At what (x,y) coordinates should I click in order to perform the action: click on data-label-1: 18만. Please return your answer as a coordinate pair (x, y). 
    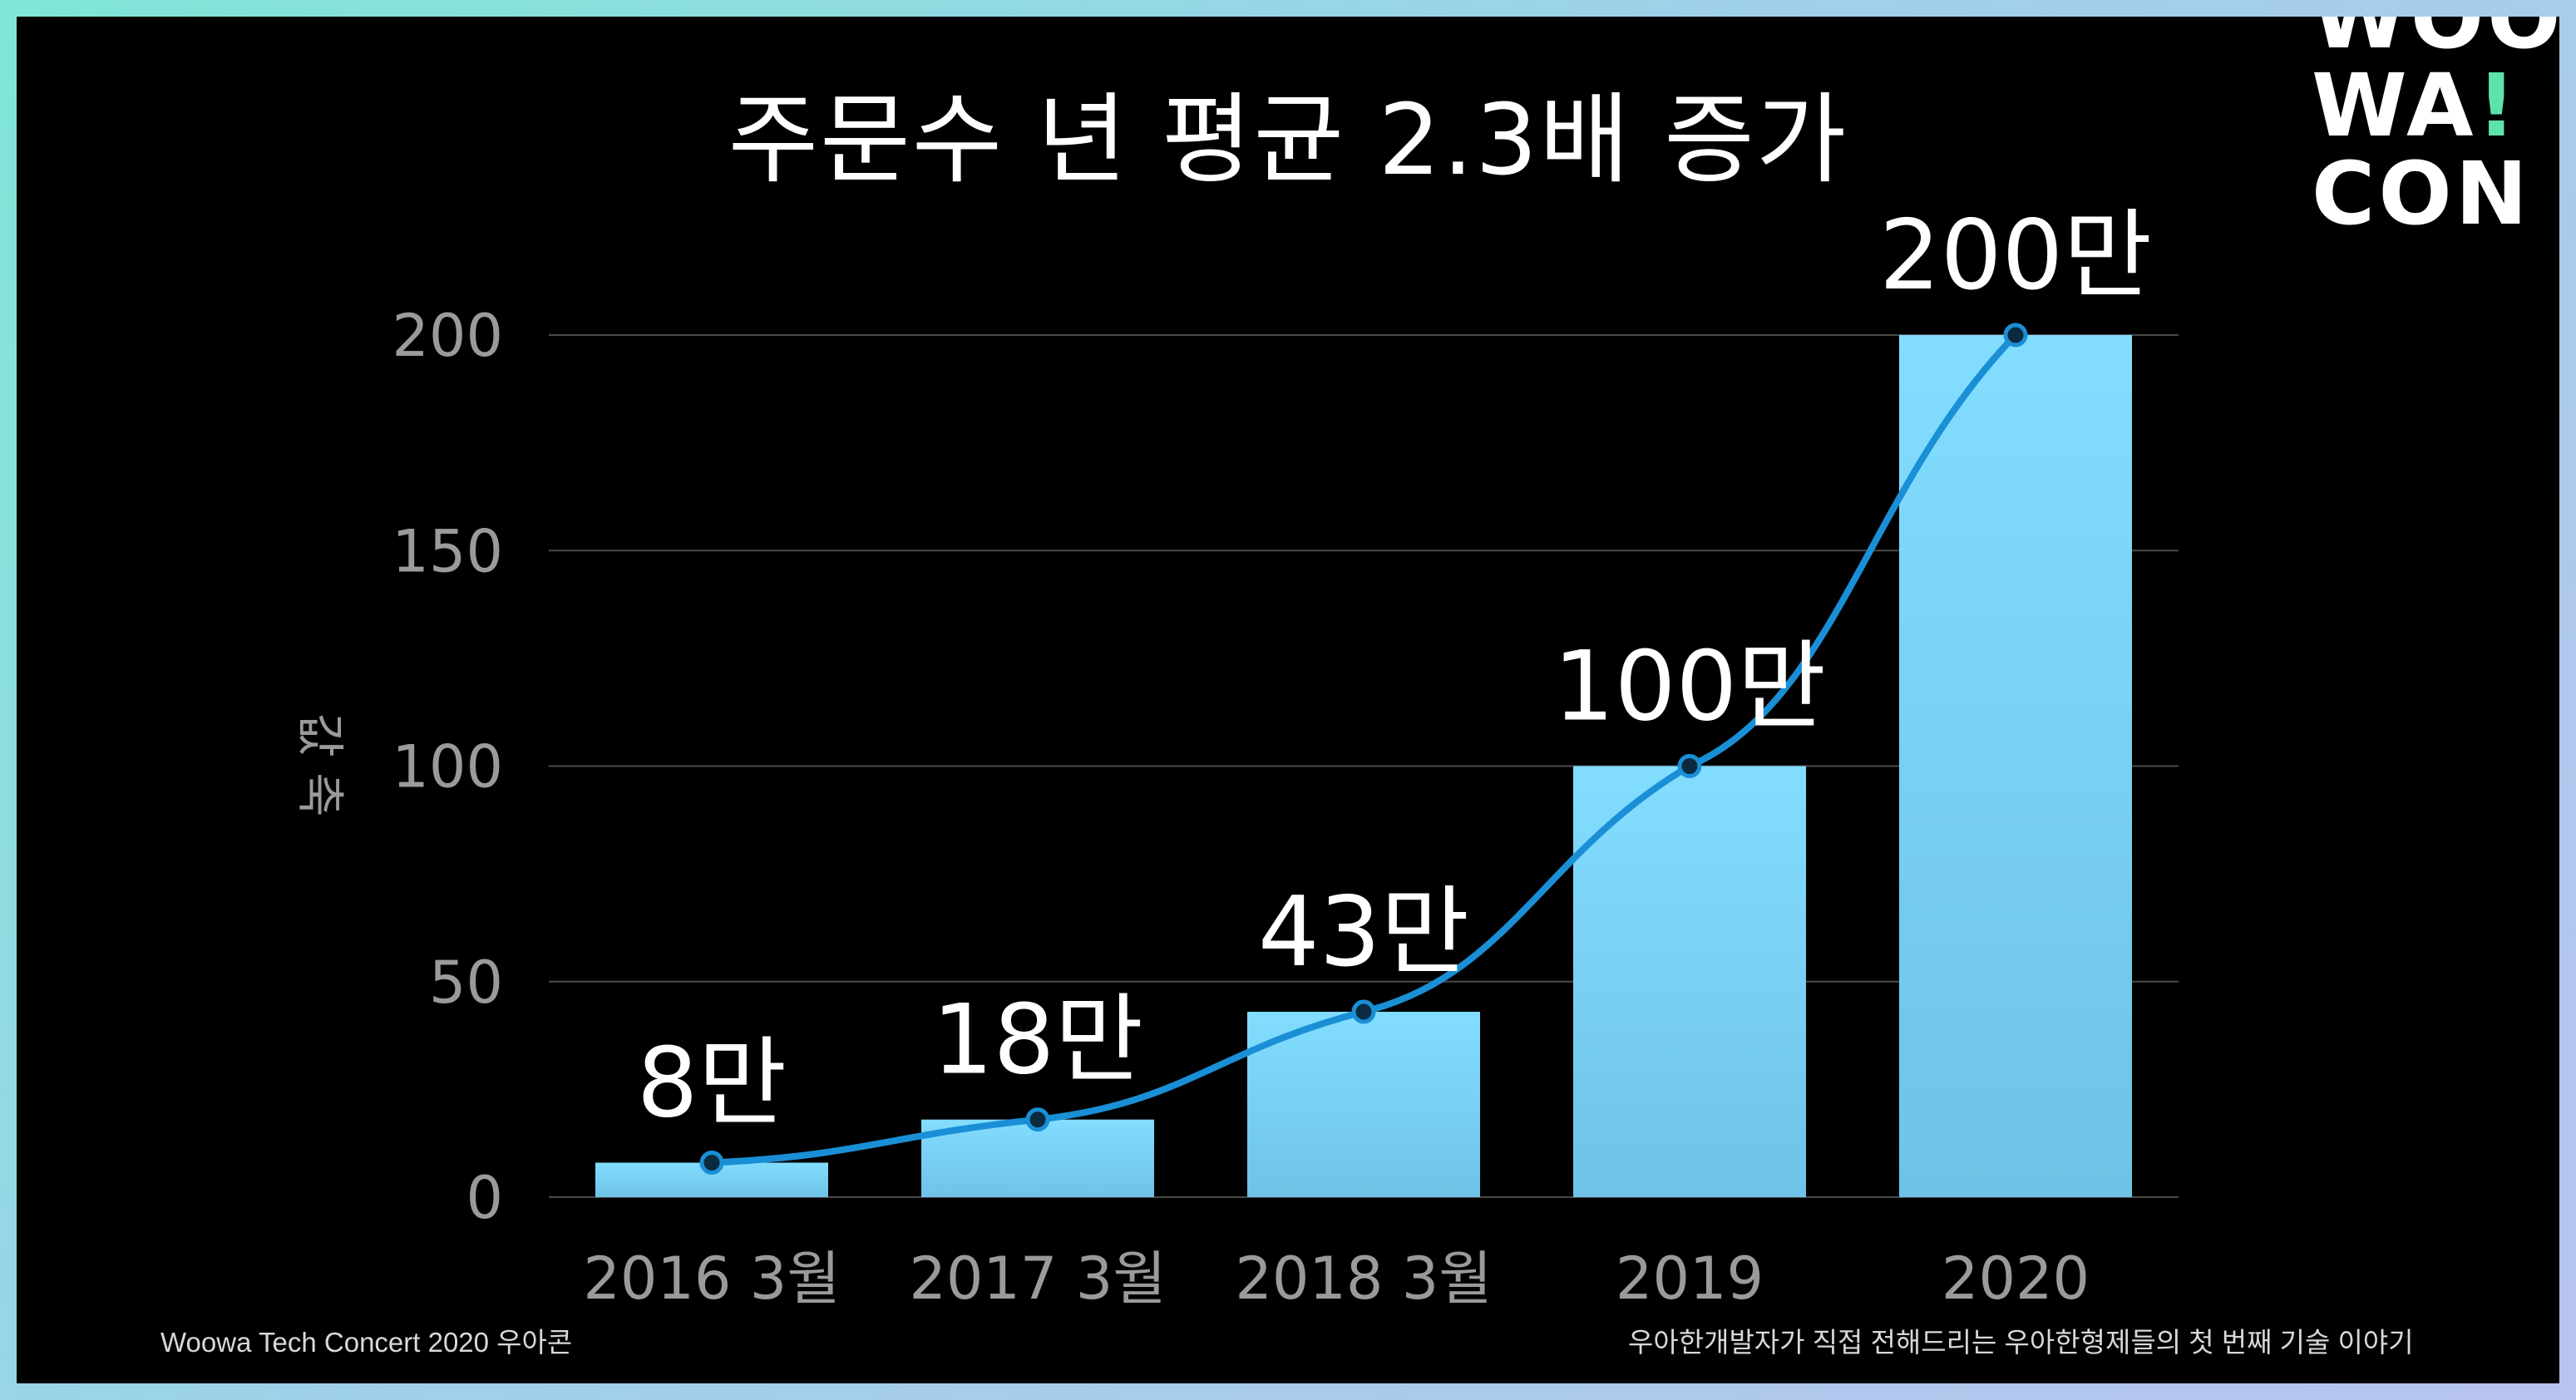
    Looking at the image, I should click on (1037, 1040).